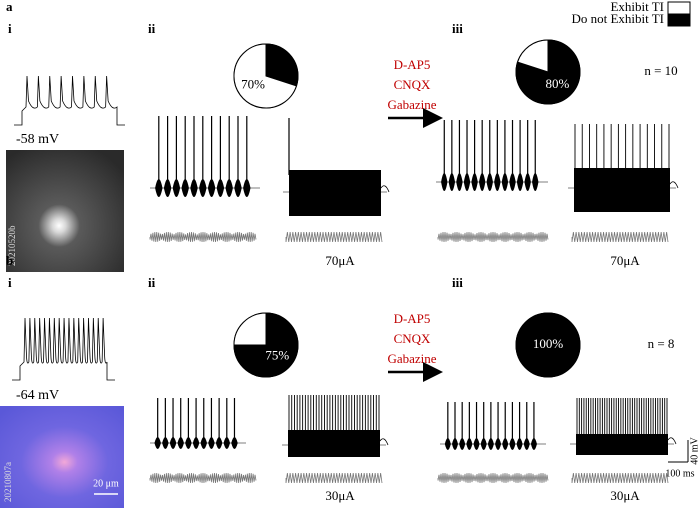 The image size is (700, 508). What do you see at coordinates (37, 395) in the screenshot?
I see `resting-potential: -64 mV` at bounding box center [37, 395].